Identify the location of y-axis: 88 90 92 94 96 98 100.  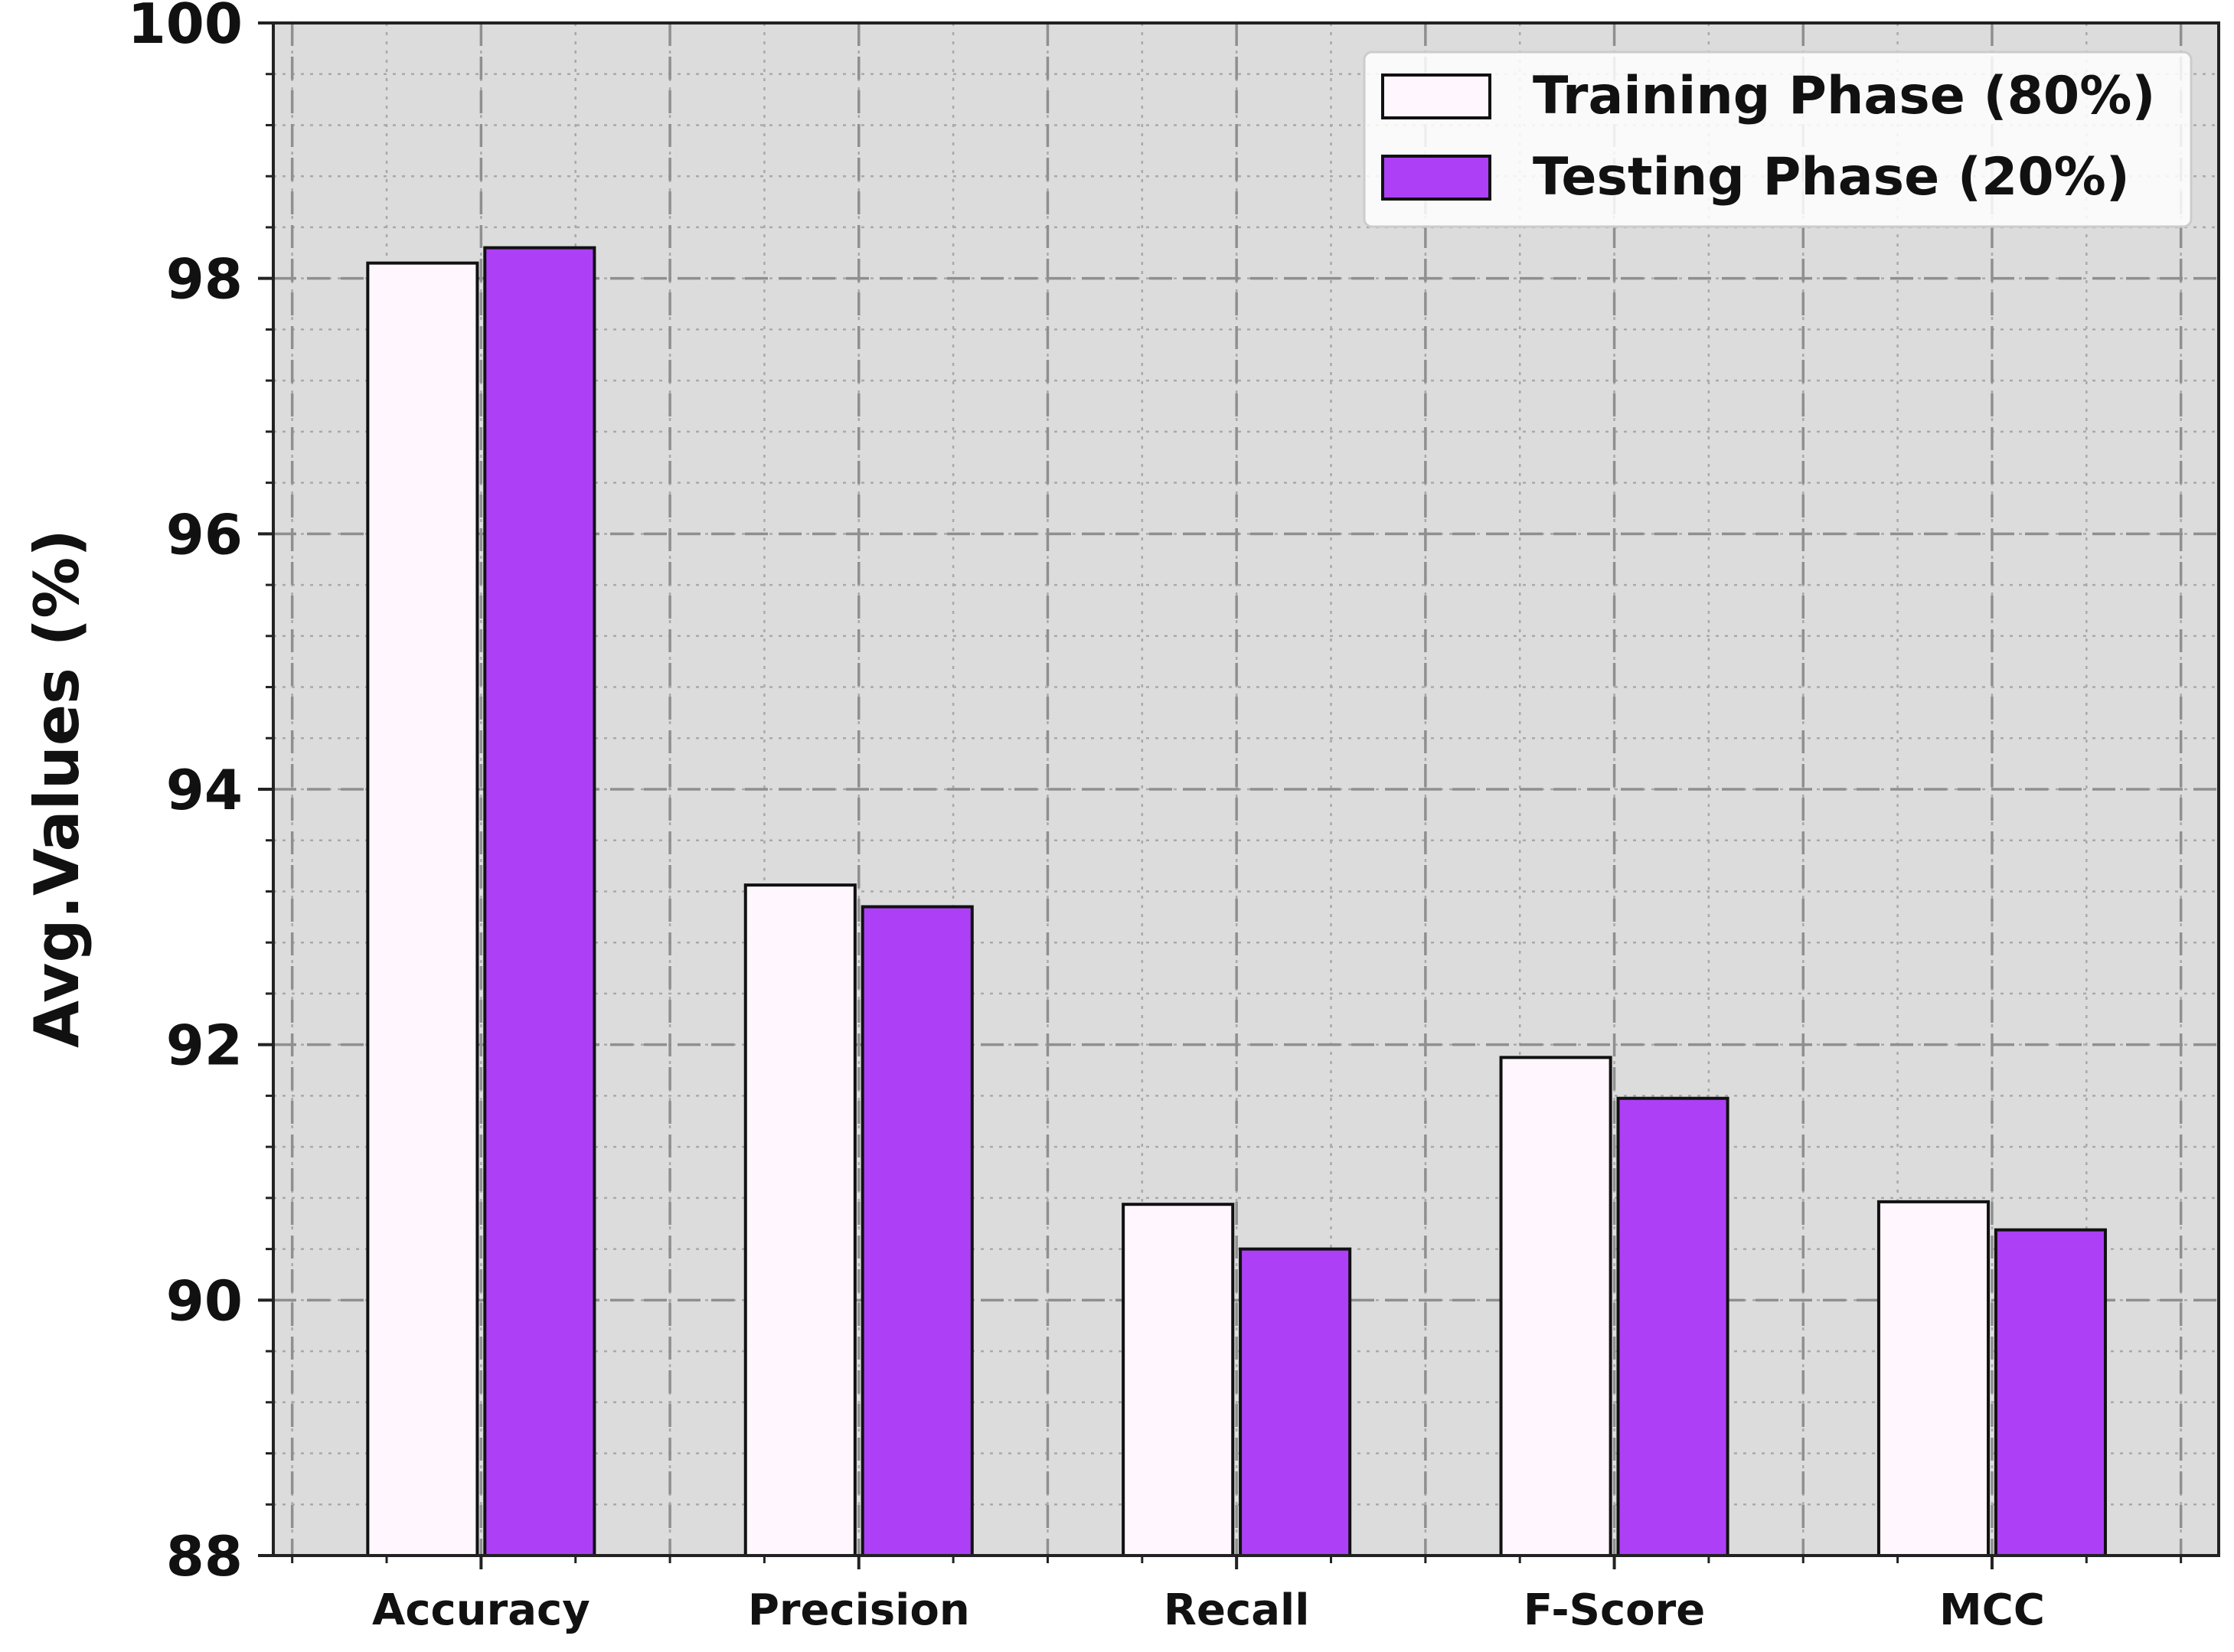
(201, 794).